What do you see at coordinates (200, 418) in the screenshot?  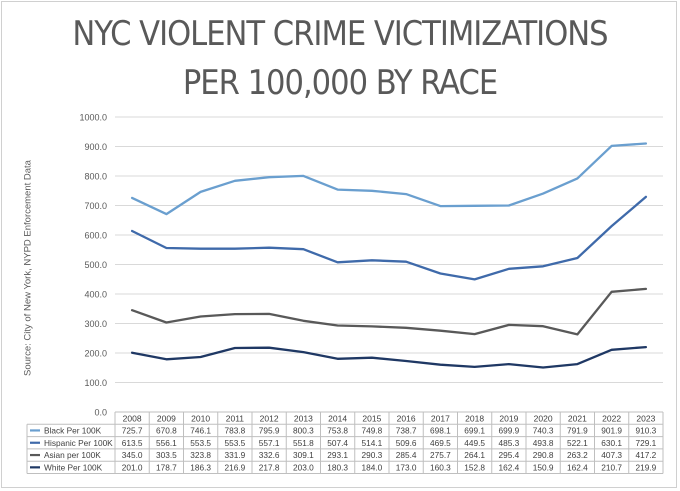 I see `x-tick-label: 2010` at bounding box center [200, 418].